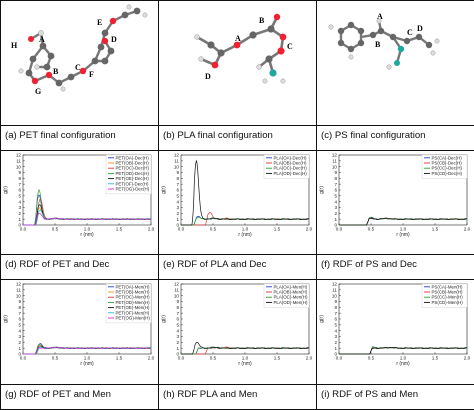 The image size is (474, 410). What do you see at coordinates (133, 168) in the screenshot?
I see `legend-entry: PET(OC)-Dec(H)` at bounding box center [133, 168].